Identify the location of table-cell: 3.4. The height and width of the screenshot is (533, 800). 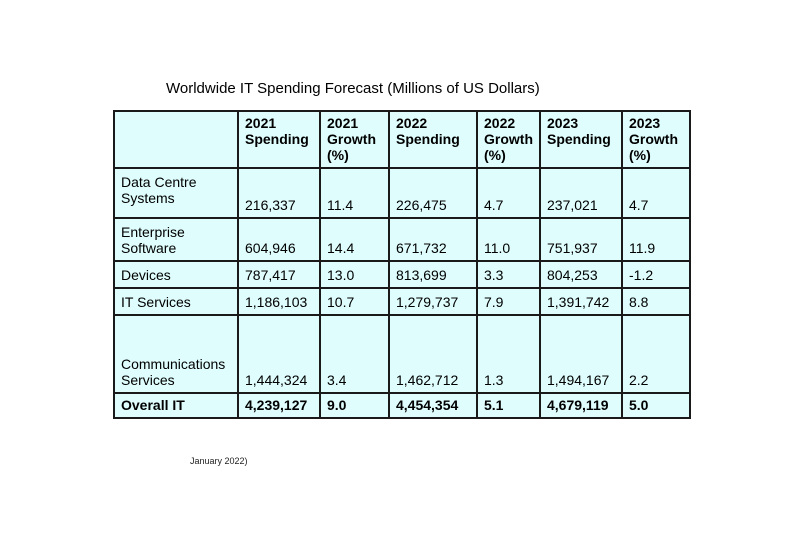
(354, 354).